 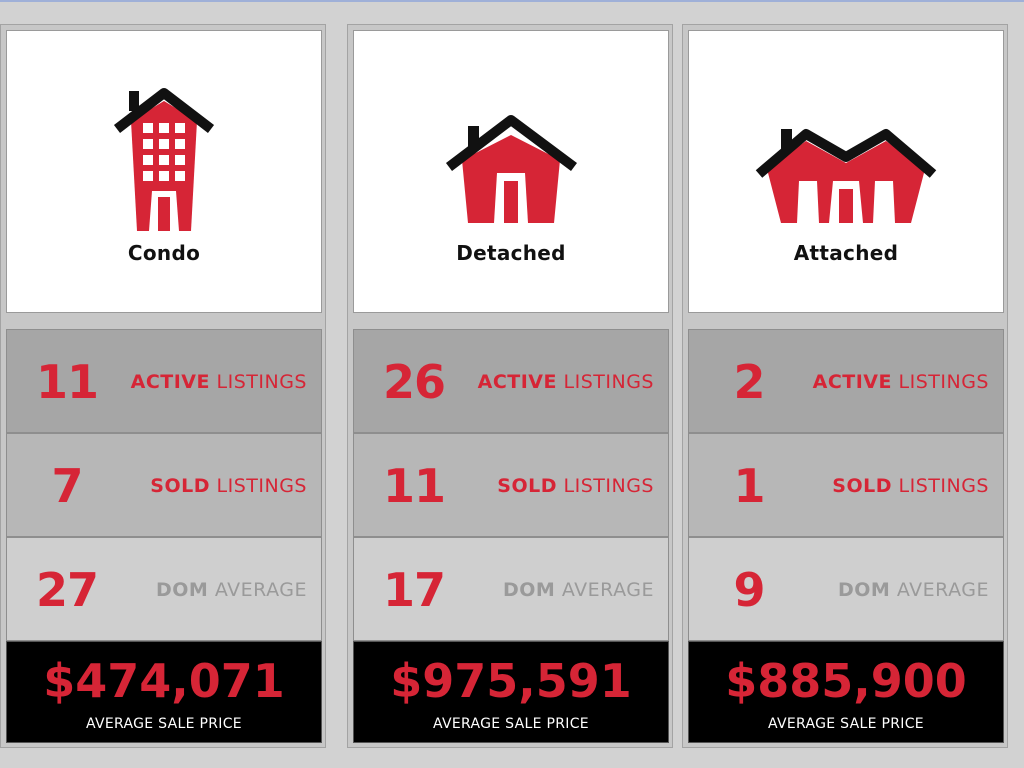 I want to click on property-type-label: Condo, so click(x=164, y=253).